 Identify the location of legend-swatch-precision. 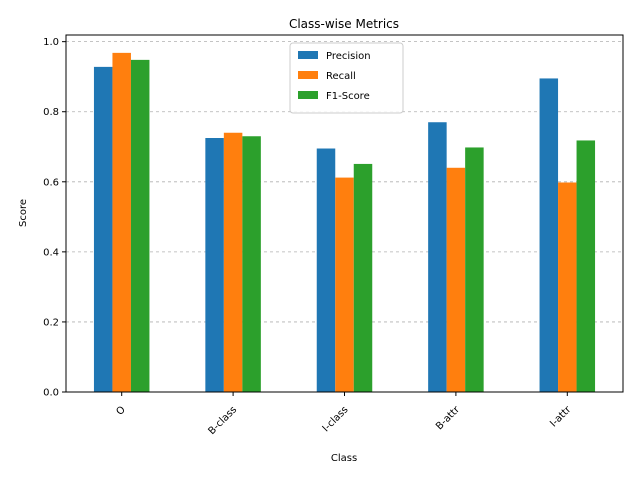
(308, 55).